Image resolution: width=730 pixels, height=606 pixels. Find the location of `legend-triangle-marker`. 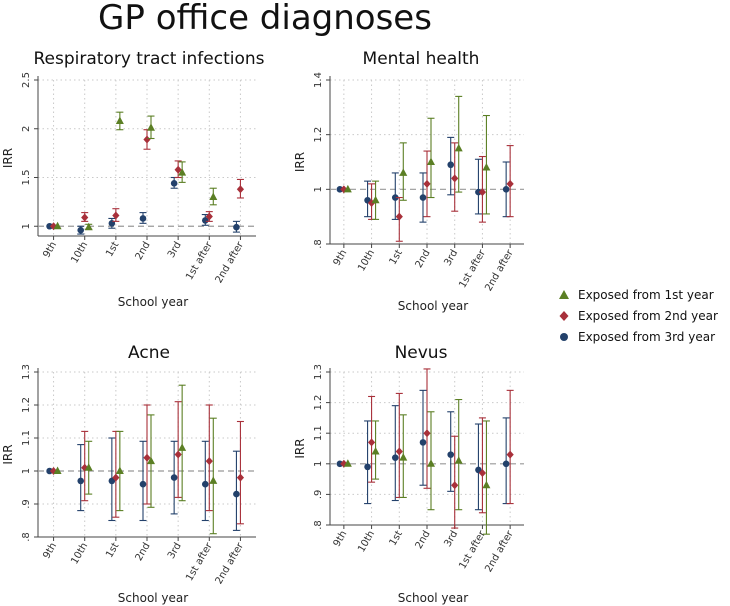

legend-triangle-marker is located at coordinates (564, 294).